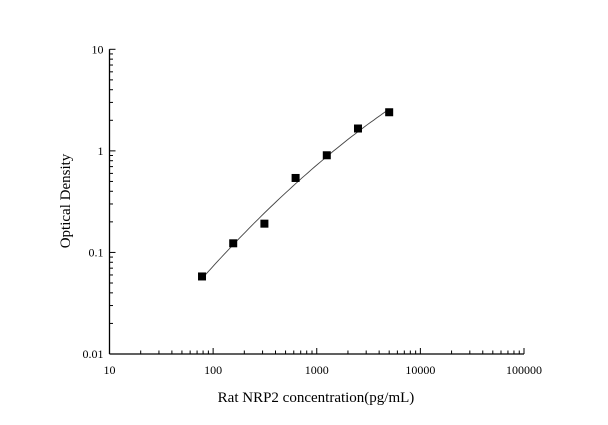  What do you see at coordinates (213, 370) in the screenshot?
I see `x-tick-label: 100` at bounding box center [213, 370].